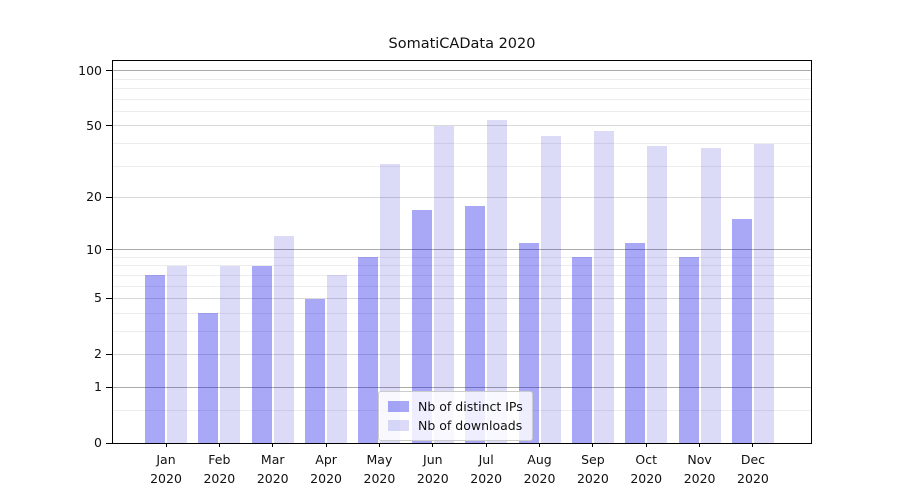 This screenshot has width=900, height=500. What do you see at coordinates (379, 459) in the screenshot?
I see `x-tick-month-may: May` at bounding box center [379, 459].